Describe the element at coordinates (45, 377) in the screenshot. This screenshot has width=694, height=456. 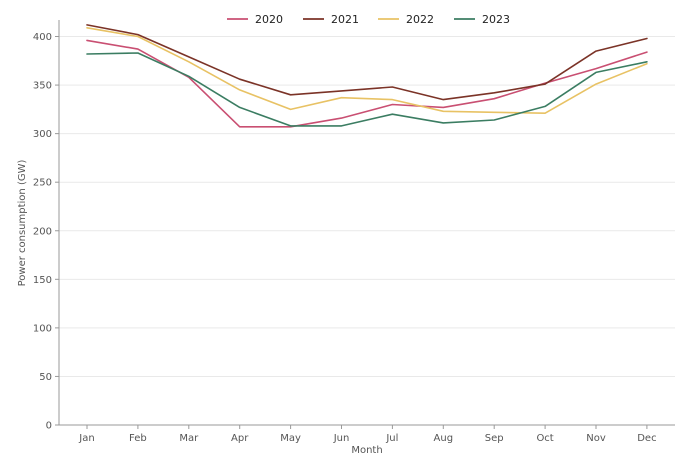
I see `y-tick-label: 50` at that location.